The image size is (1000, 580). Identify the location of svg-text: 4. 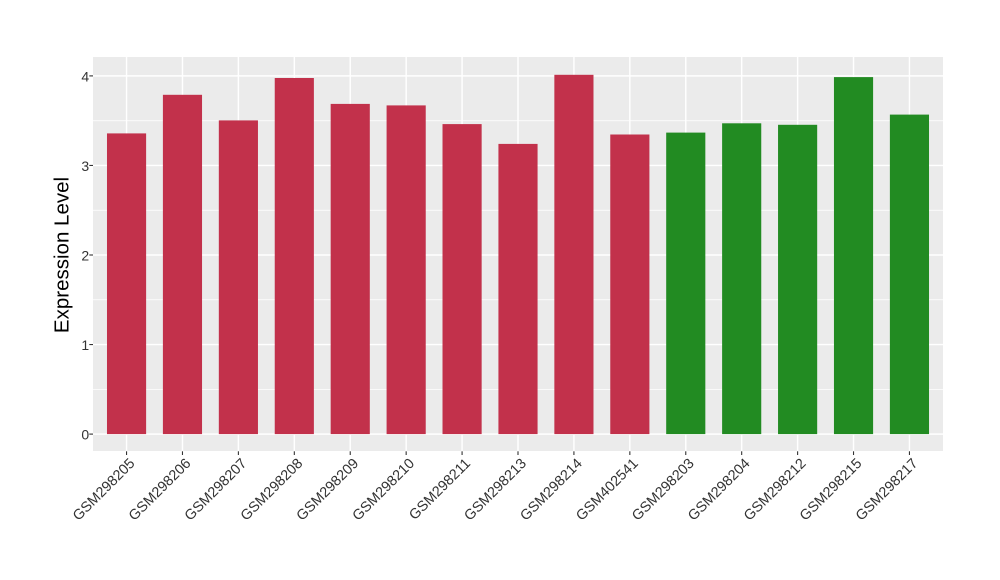
(85, 76).